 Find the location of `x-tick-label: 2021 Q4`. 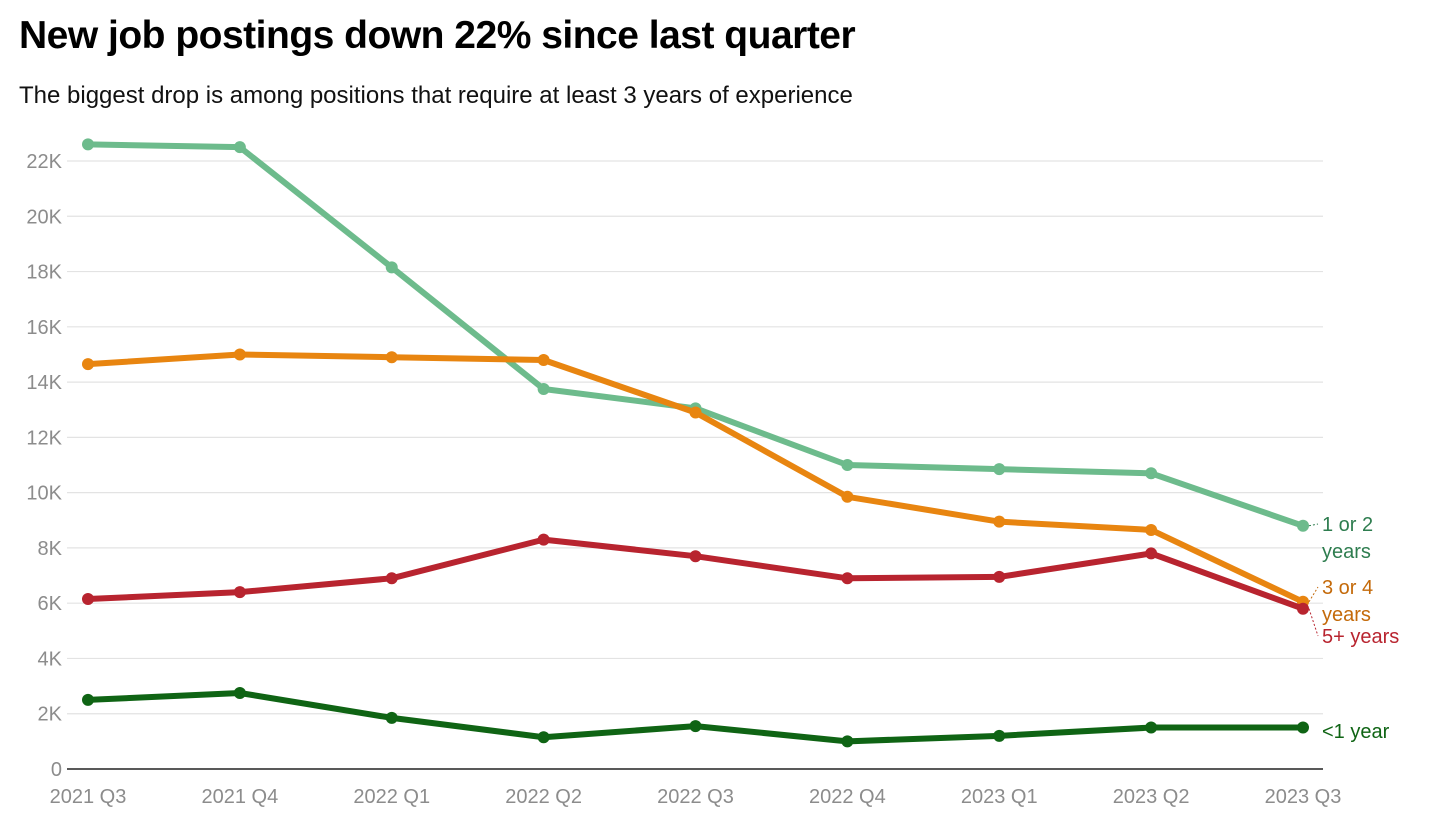

x-tick-label: 2021 Q4 is located at coordinates (240, 797).